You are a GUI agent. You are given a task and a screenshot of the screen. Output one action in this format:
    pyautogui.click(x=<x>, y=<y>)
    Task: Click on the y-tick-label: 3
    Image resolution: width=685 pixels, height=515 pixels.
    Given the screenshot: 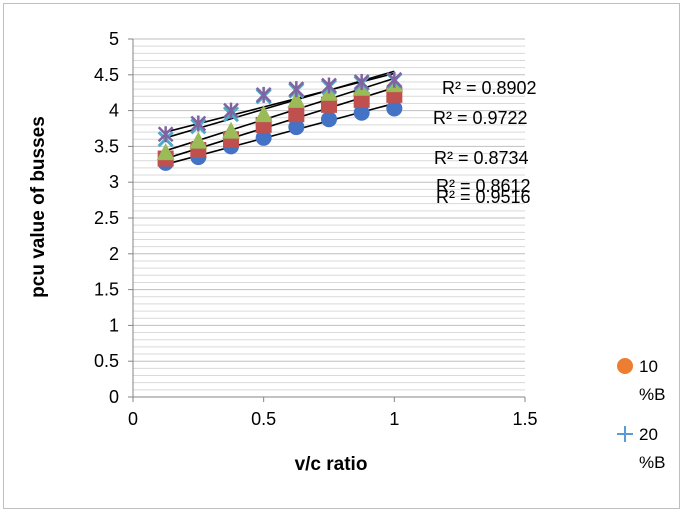 What is the action you would take?
    pyautogui.click(x=114, y=182)
    